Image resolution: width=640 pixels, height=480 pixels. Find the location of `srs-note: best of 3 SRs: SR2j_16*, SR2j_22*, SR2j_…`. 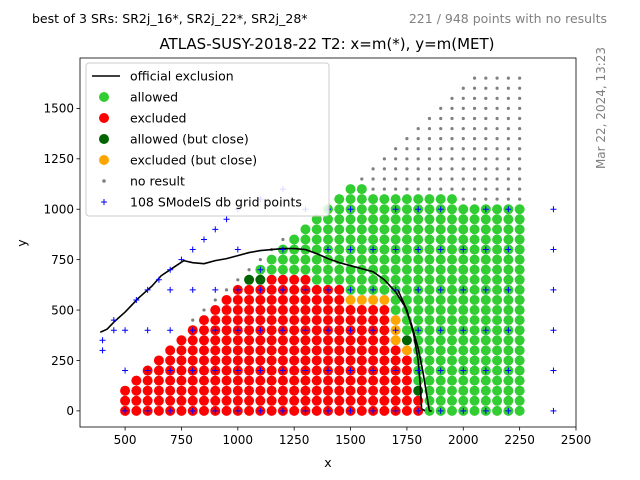

srs-note: best of 3 SRs: SR2j_16*, SR2j_22*, SR2j_… is located at coordinates (170, 18).